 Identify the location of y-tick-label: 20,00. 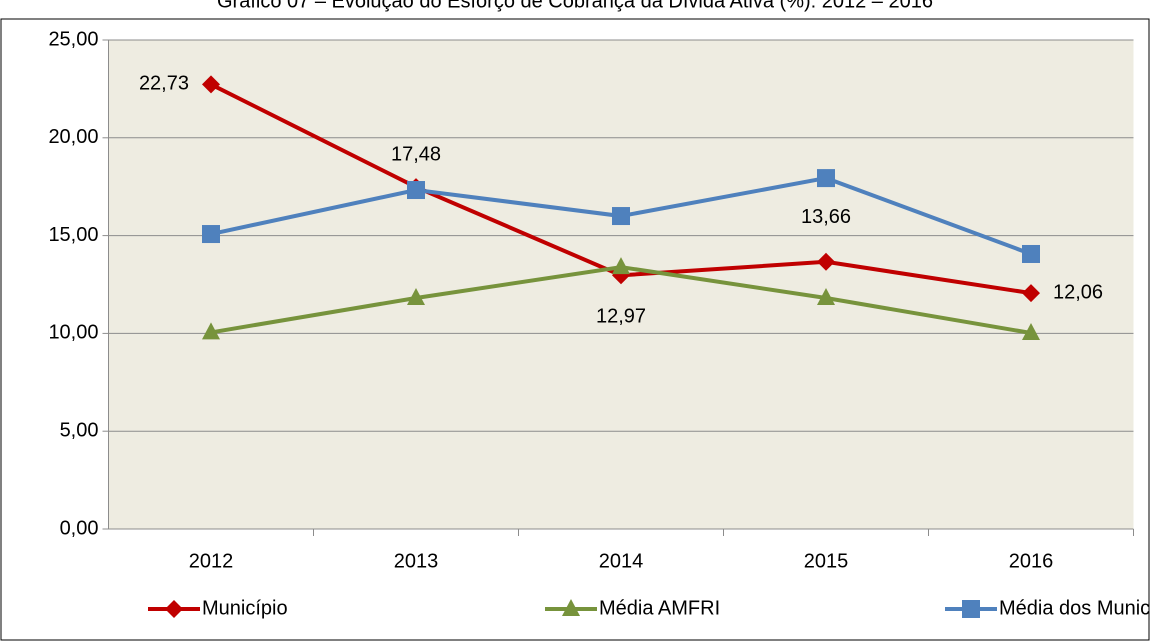
(73, 137).